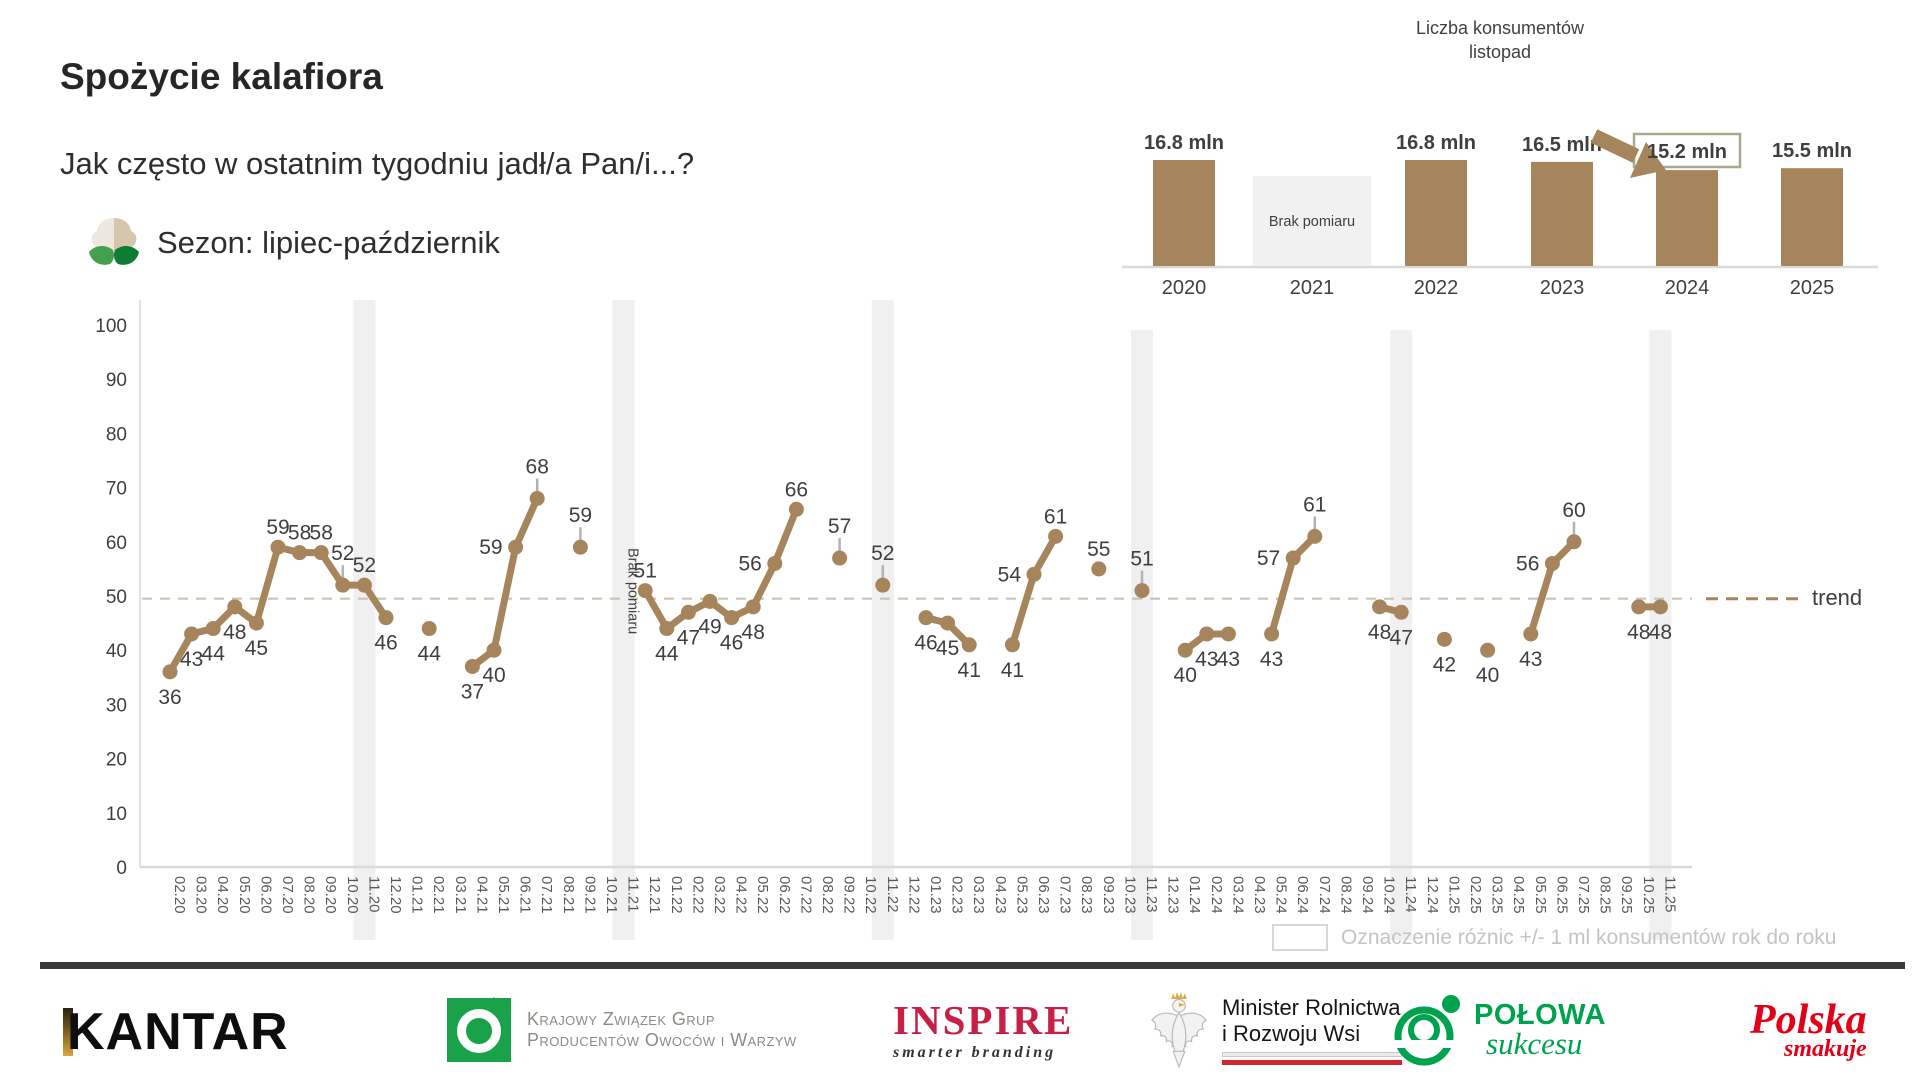 This screenshot has height=1080, width=1920. Describe the element at coordinates (1812, 151) in the screenshot. I see `bar-label: 15.5 mln` at that location.